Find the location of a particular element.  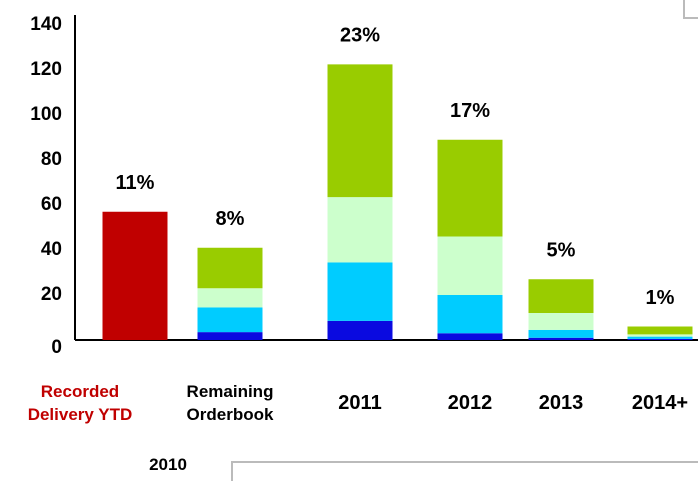

y-tick-label: 60 is located at coordinates (51, 204).